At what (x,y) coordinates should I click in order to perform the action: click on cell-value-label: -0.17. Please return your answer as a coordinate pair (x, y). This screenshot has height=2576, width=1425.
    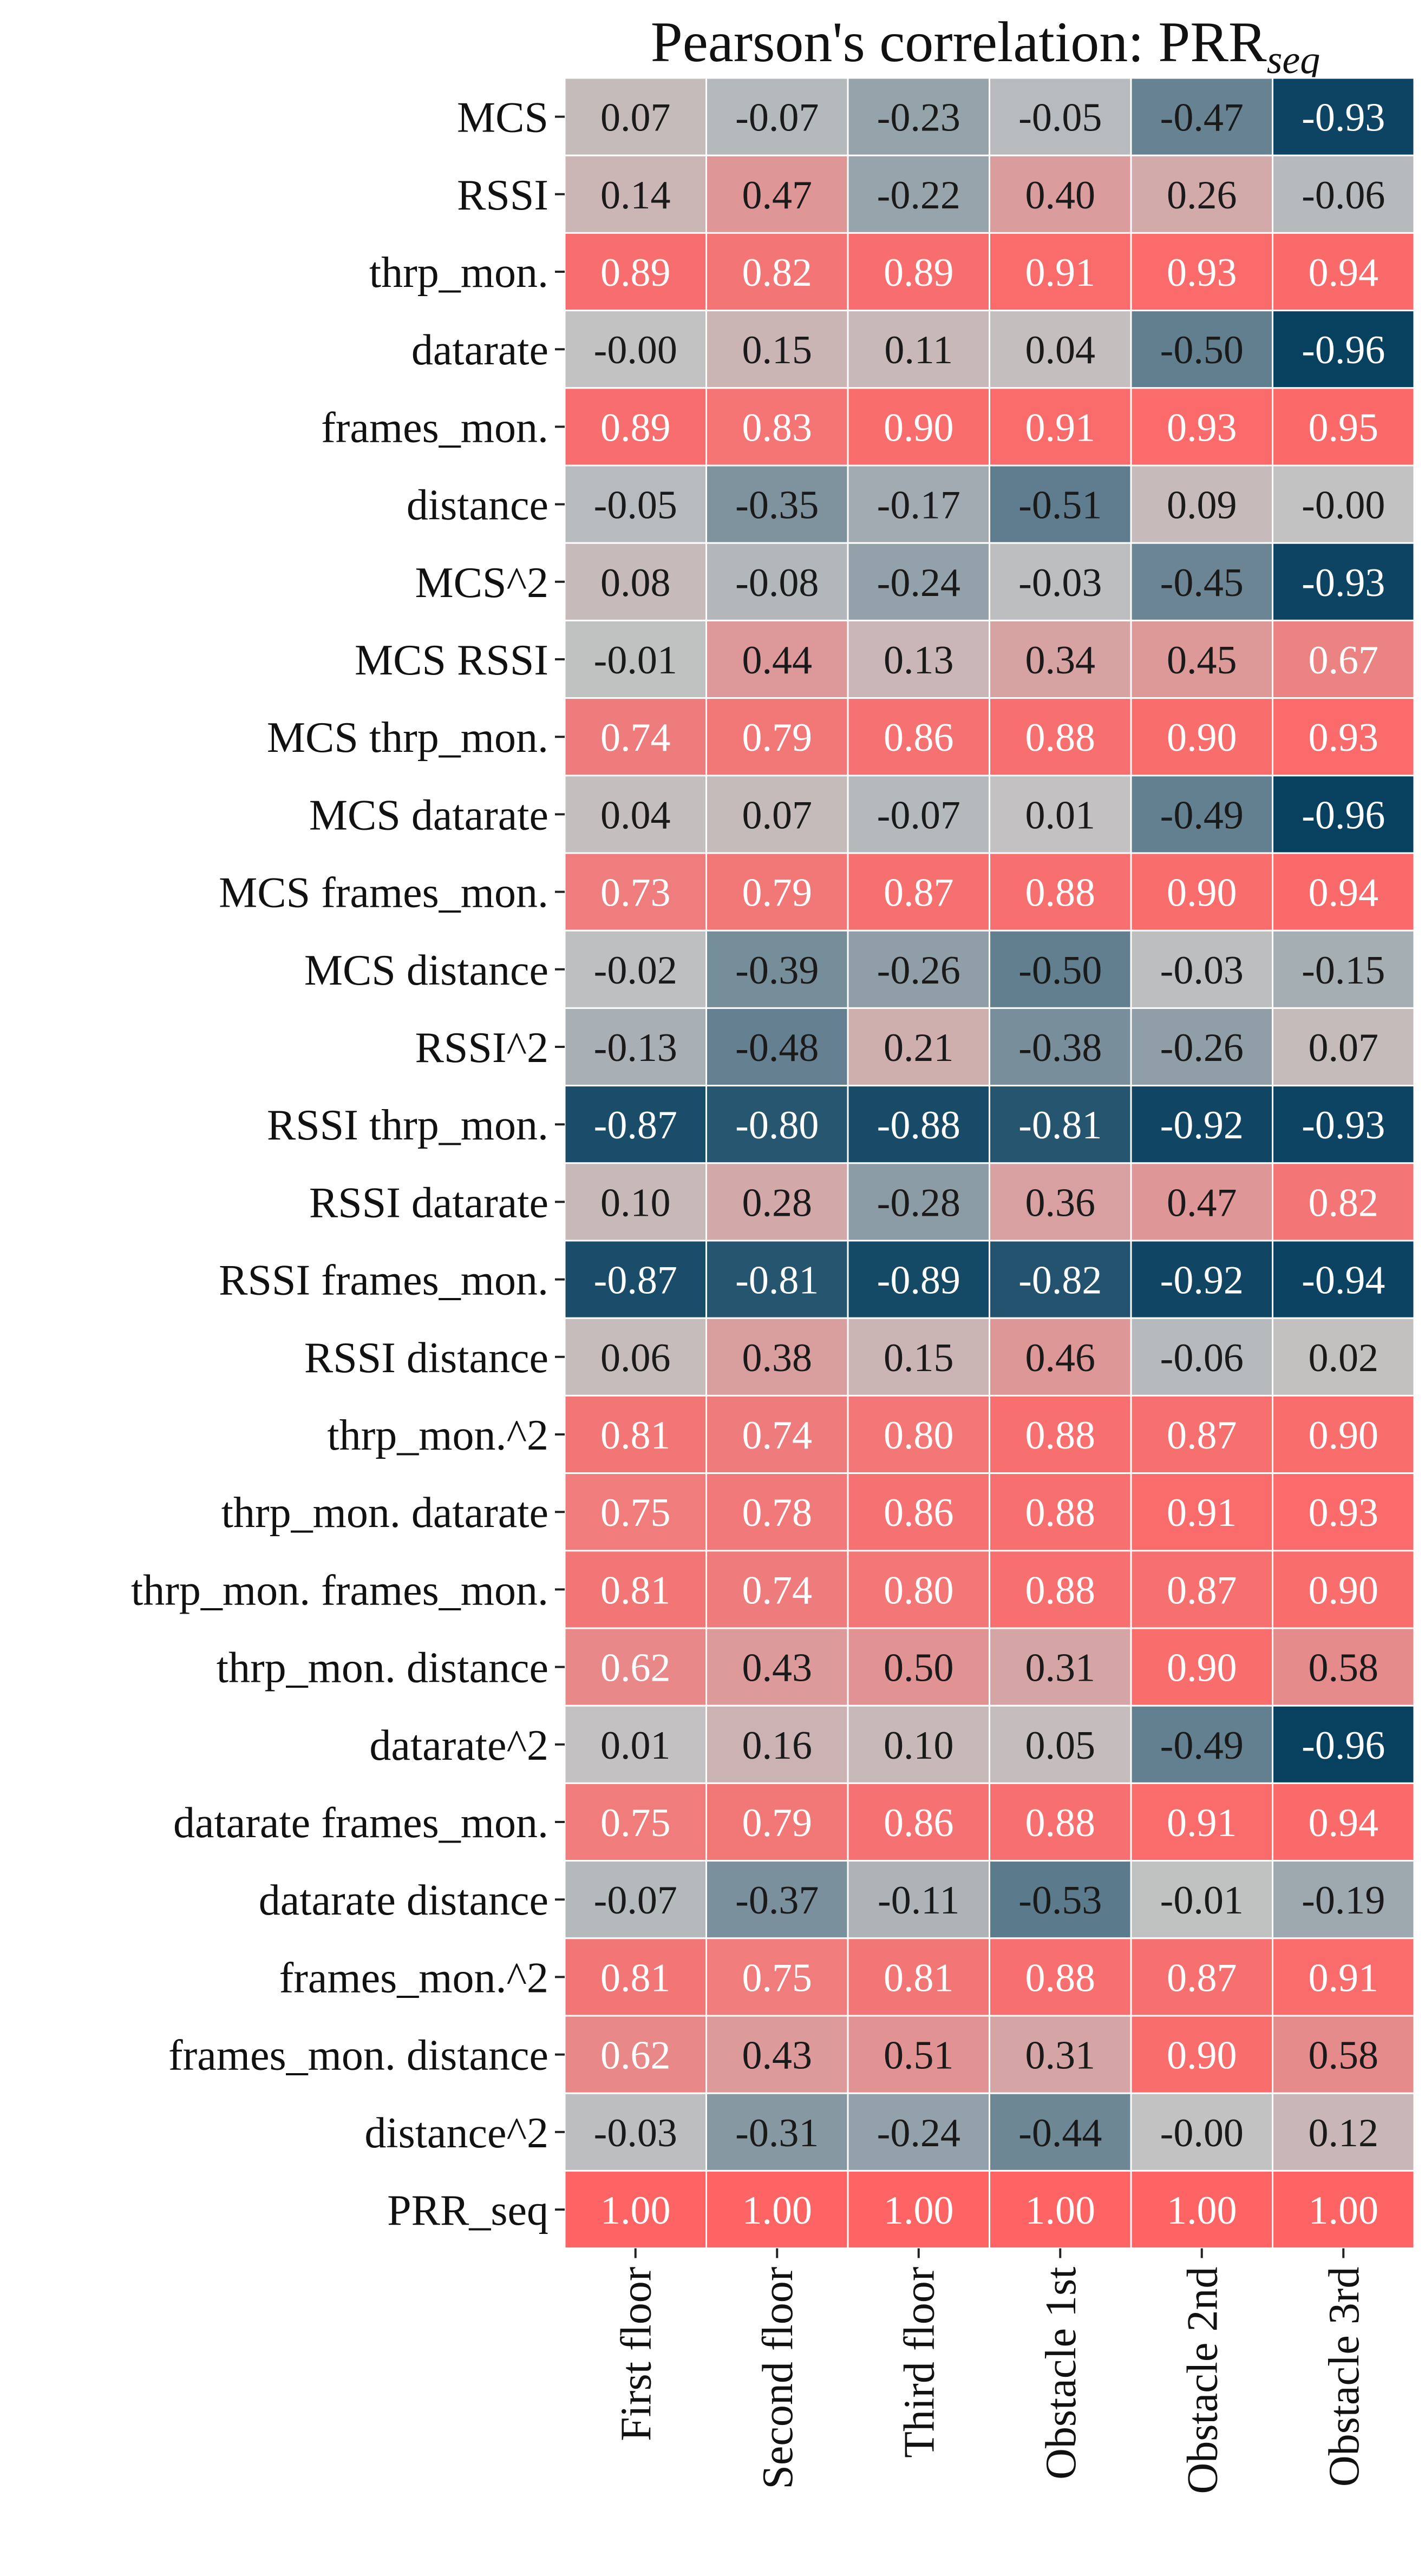
    Looking at the image, I should click on (919, 505).